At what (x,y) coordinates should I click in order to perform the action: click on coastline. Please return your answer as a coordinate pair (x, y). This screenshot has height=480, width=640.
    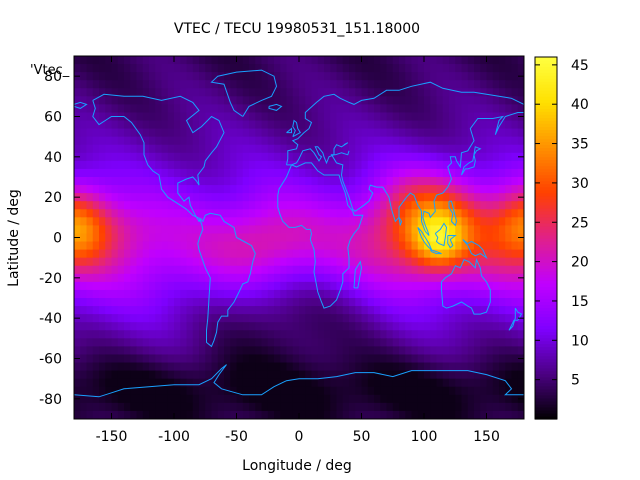
    Looking at the image, I should click on (441, 234).